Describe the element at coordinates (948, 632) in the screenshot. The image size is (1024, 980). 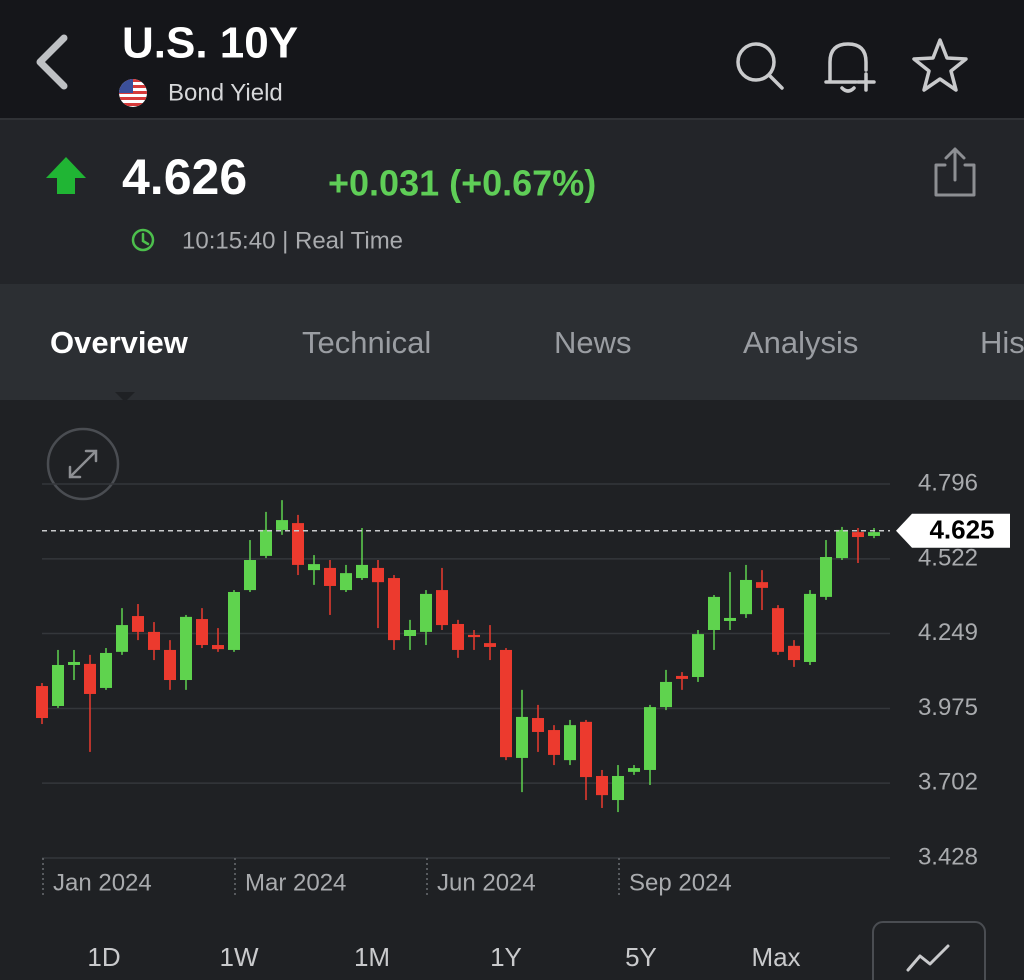
I see `y-tick-label: 4.249` at that location.